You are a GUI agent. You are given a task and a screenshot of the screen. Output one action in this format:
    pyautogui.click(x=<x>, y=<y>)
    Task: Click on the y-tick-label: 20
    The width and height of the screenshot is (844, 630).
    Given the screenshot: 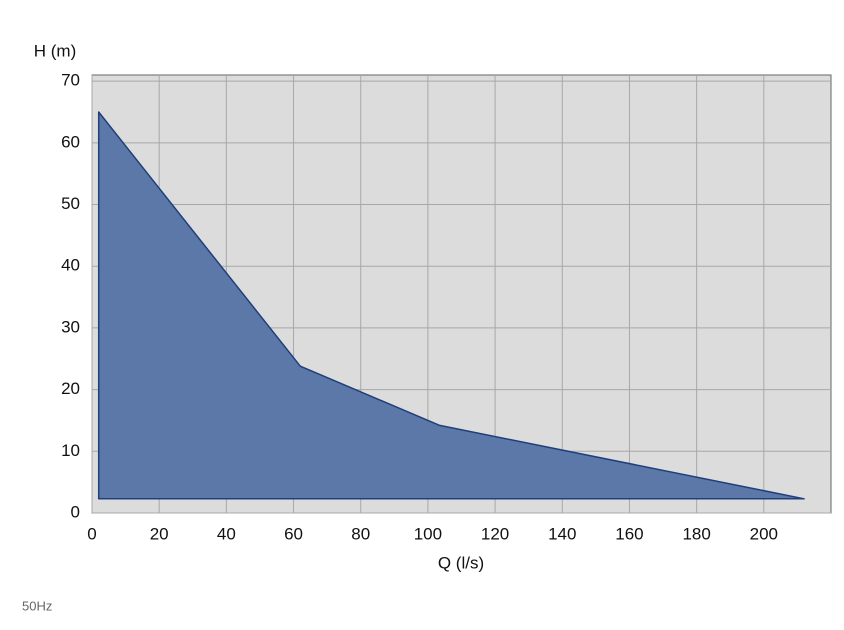 What is the action you would take?
    pyautogui.click(x=70, y=388)
    